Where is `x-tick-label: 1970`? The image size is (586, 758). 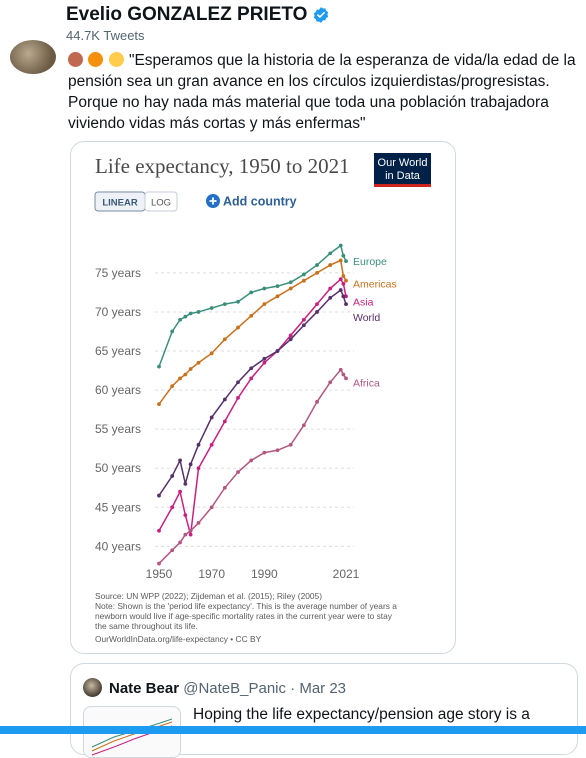 x-tick-label: 1970 is located at coordinates (211, 574).